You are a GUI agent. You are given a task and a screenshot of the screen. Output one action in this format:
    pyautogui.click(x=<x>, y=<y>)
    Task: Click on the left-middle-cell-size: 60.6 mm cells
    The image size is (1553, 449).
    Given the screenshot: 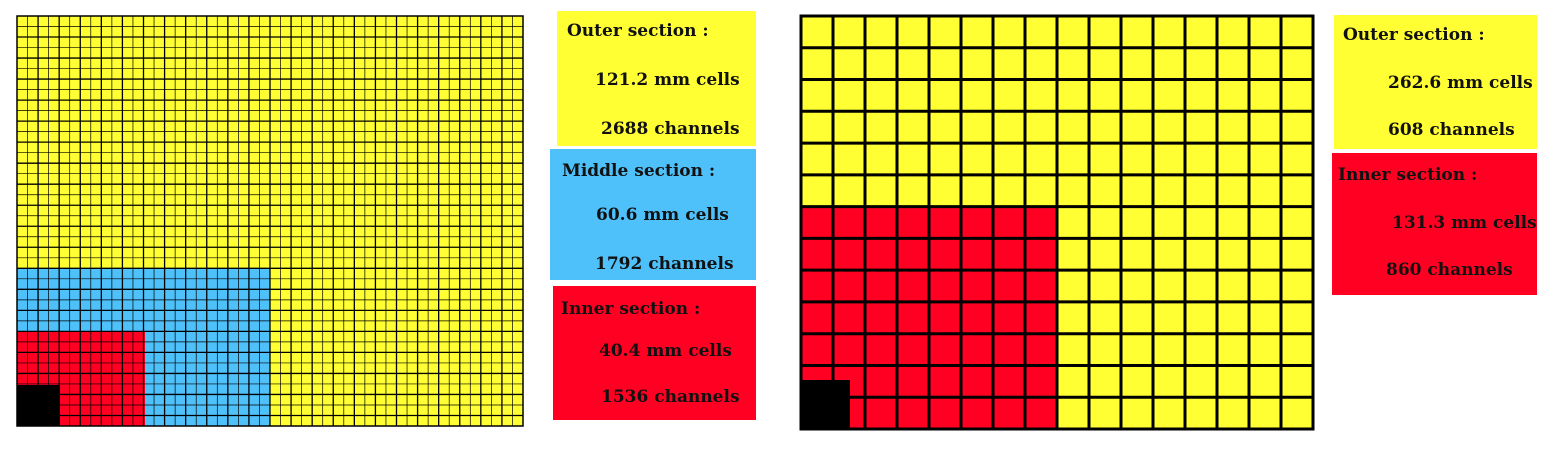 What is the action you would take?
    pyautogui.click(x=662, y=215)
    